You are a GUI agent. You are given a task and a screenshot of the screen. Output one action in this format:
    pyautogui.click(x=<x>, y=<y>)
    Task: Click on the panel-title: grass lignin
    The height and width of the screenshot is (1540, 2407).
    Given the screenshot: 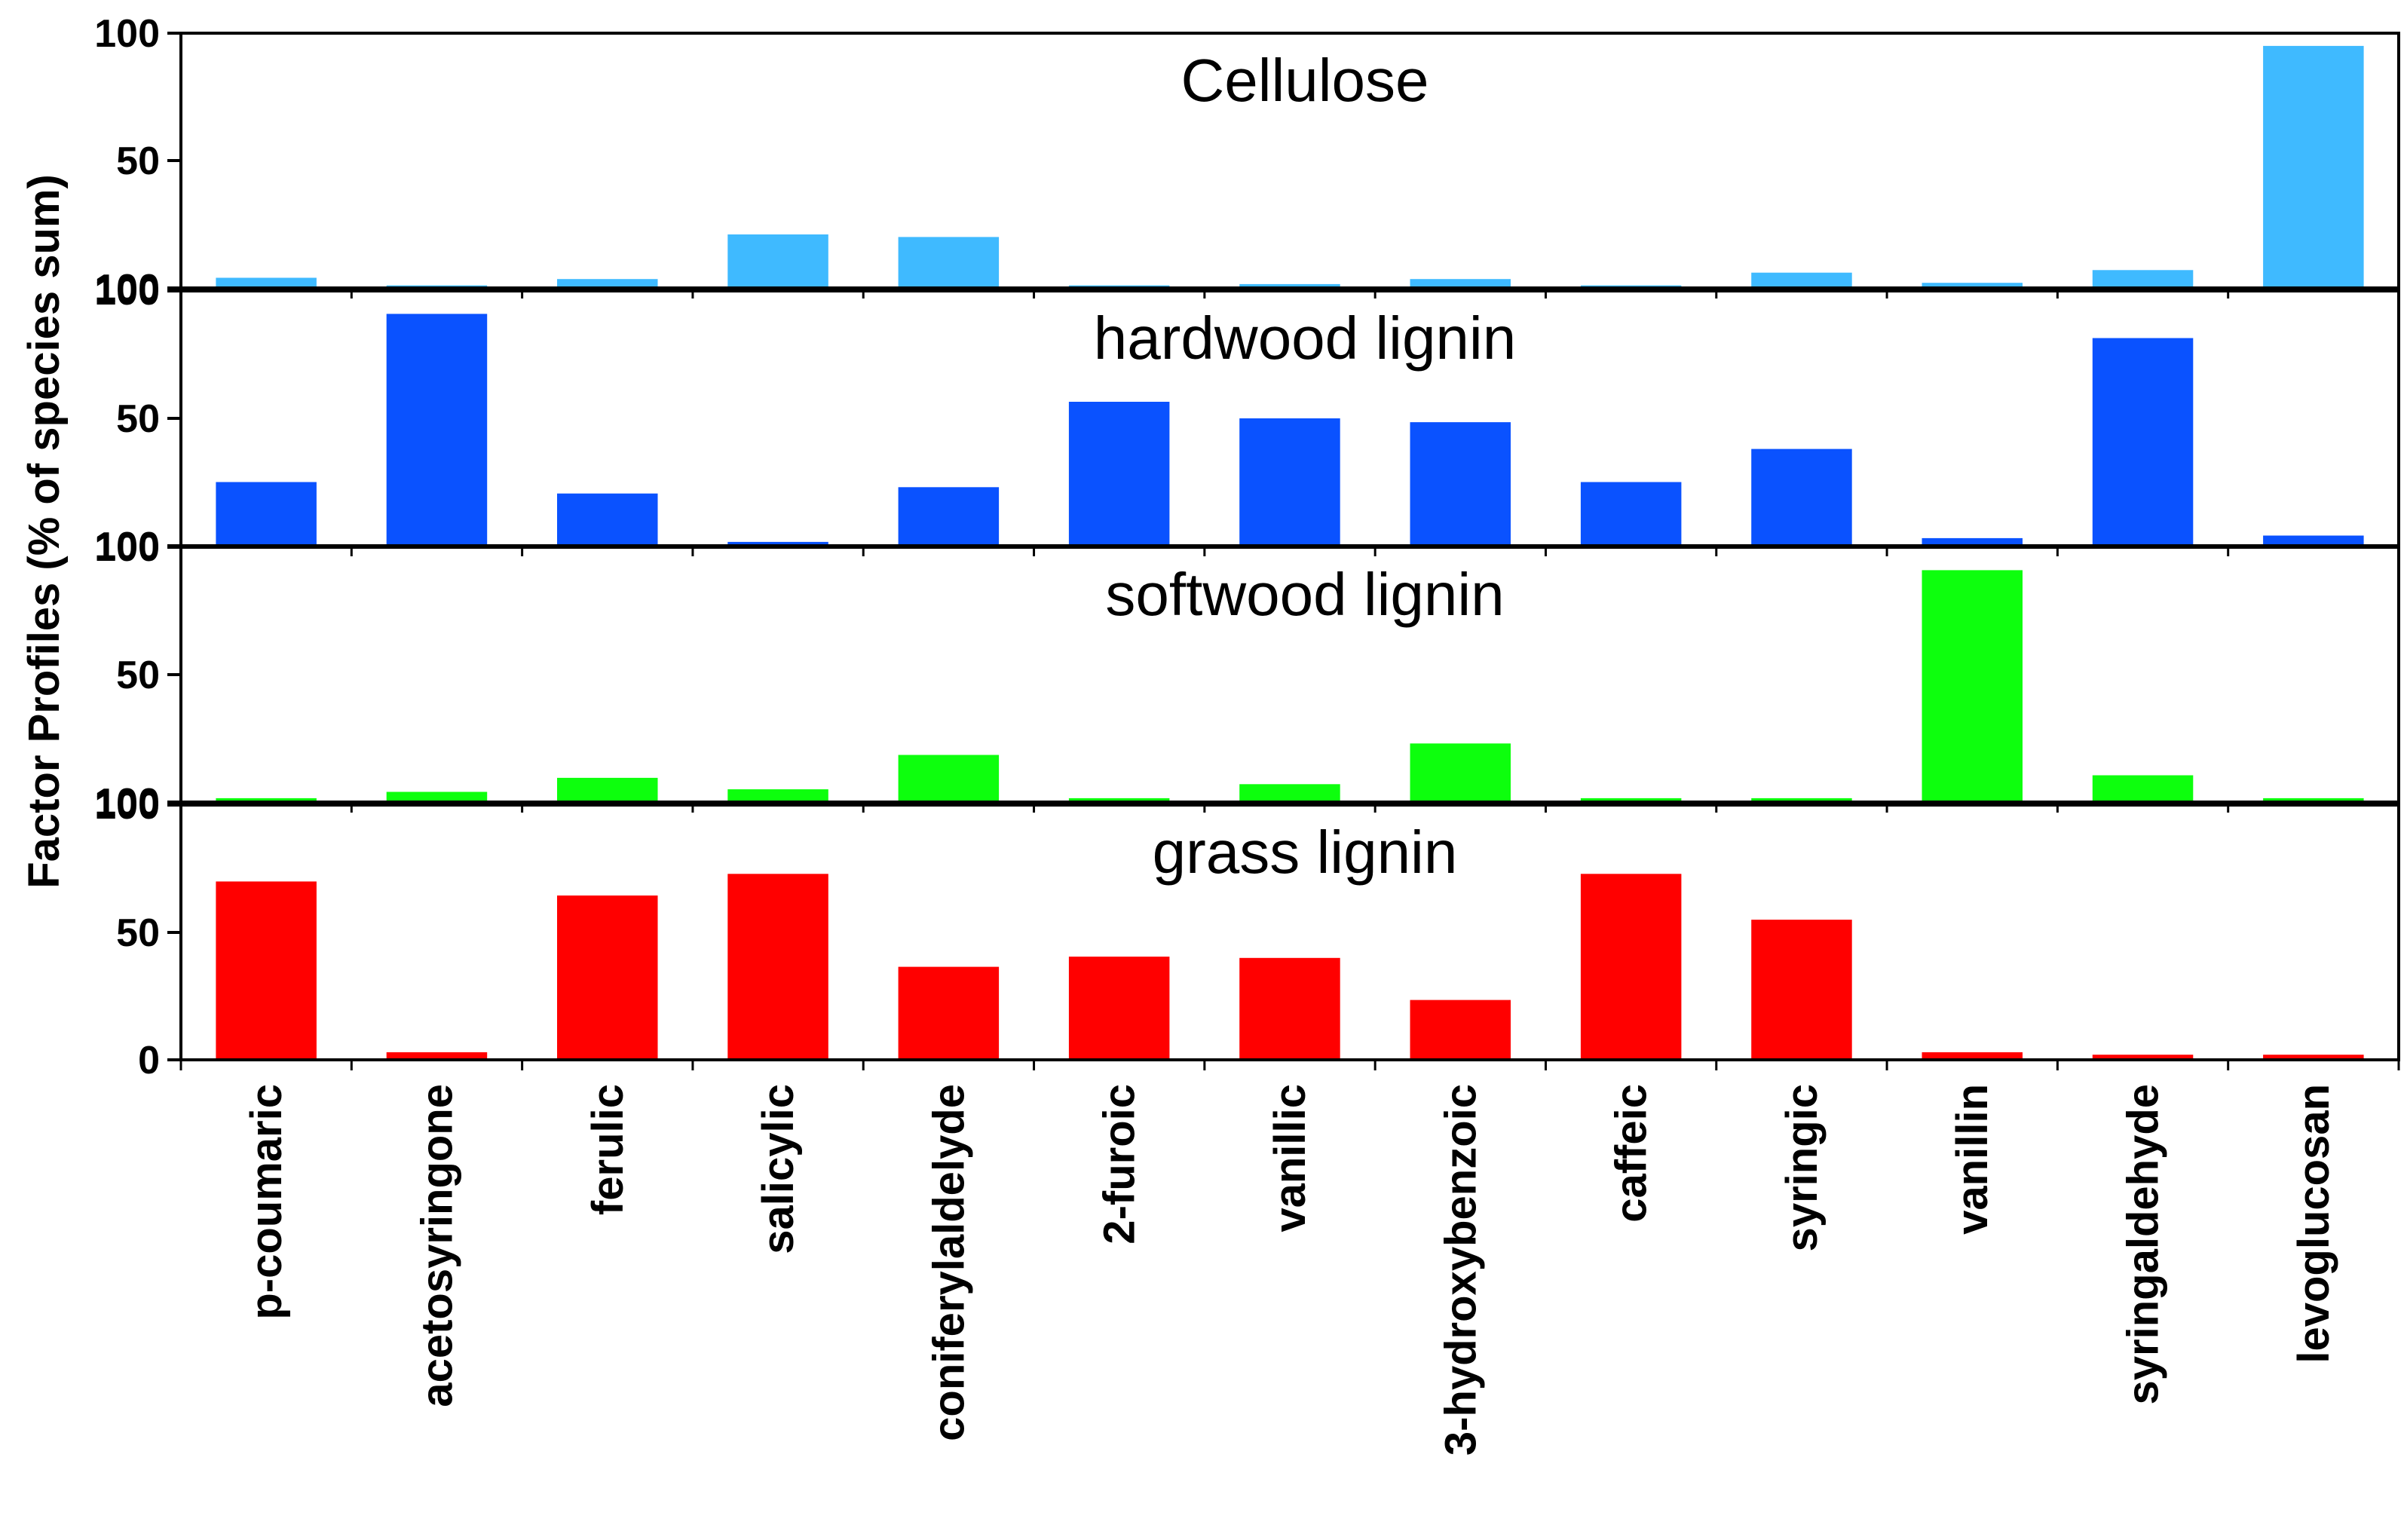 What is the action you would take?
    pyautogui.click(x=1305, y=852)
    